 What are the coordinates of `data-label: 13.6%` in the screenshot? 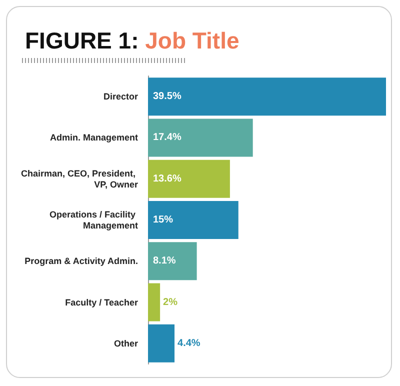 It's located at (167, 178).